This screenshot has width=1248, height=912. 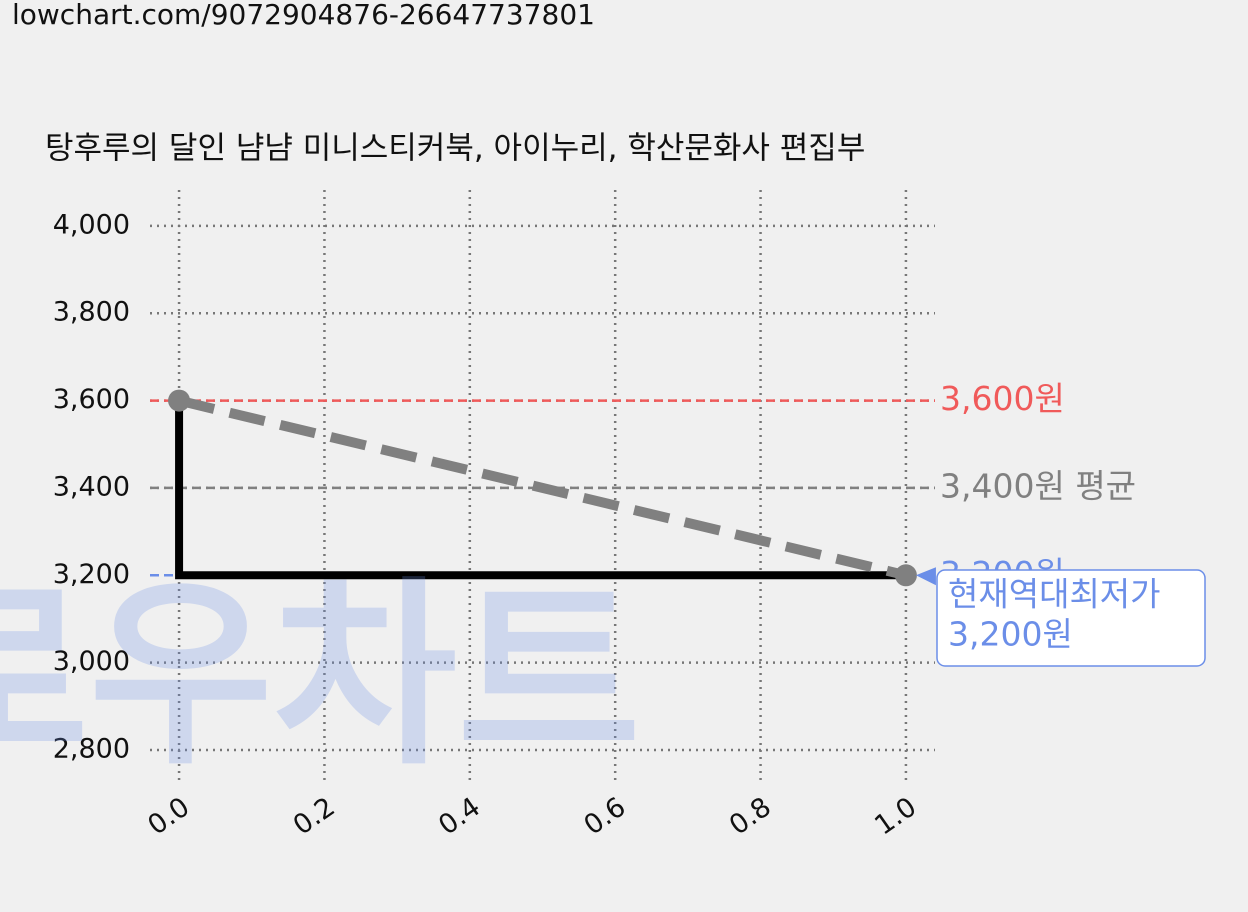 What do you see at coordinates (303, 15) in the screenshot?
I see `source-url: lowchart.com/9072904876-26647737801` at bounding box center [303, 15].